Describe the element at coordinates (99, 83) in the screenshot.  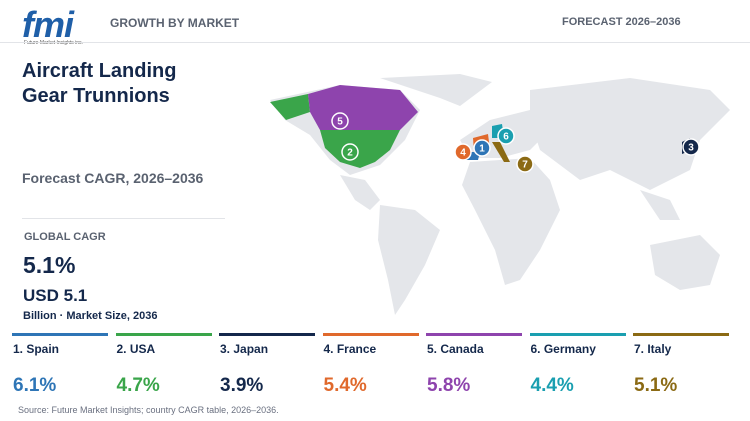
I see `title: Aircraft Landing Gear Trunnions` at that location.